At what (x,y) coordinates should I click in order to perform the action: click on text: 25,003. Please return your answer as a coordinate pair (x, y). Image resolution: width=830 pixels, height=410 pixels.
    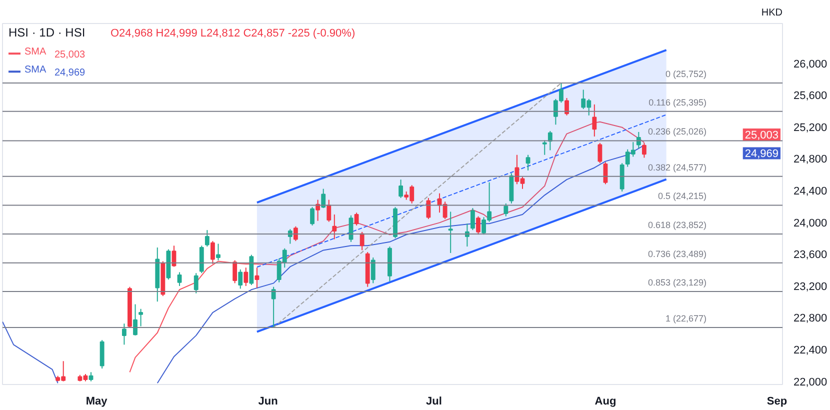
    Looking at the image, I should click on (70, 55).